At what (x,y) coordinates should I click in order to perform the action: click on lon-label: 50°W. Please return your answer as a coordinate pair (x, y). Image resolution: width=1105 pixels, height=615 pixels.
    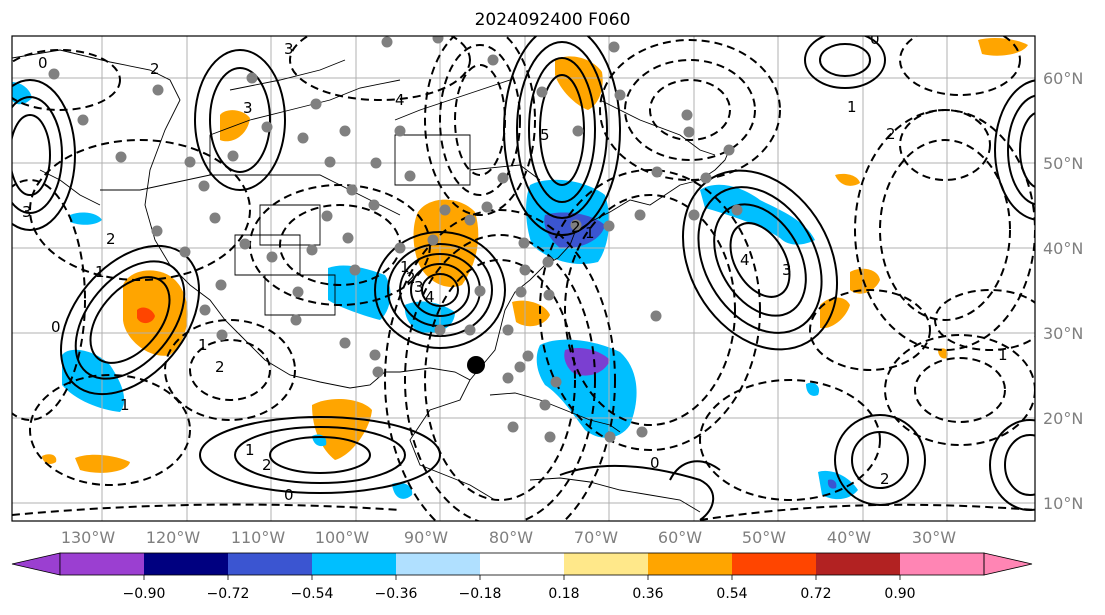
    Looking at the image, I should click on (764, 537).